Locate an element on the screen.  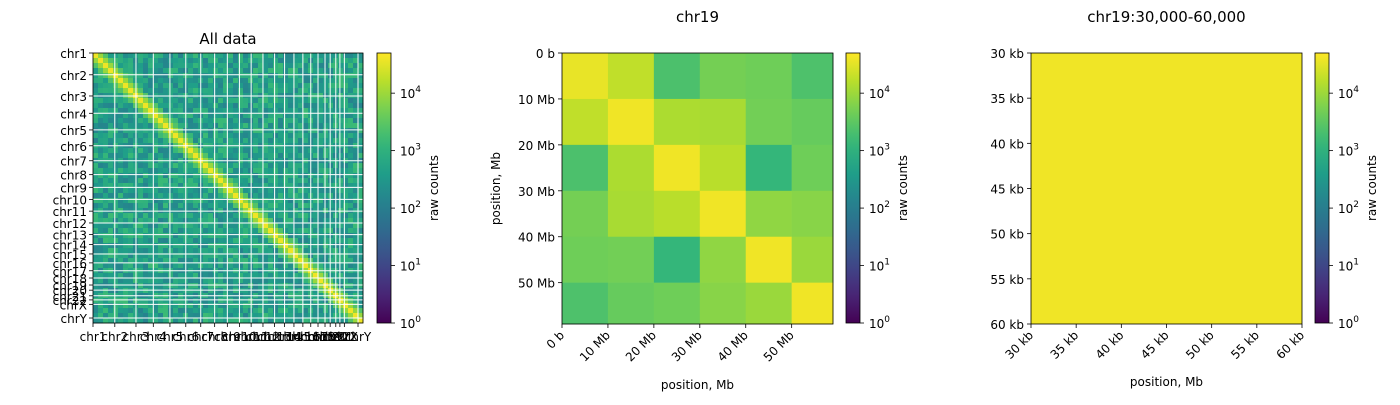
x-tick-label: chr11 is located at coordinates (251, 337).